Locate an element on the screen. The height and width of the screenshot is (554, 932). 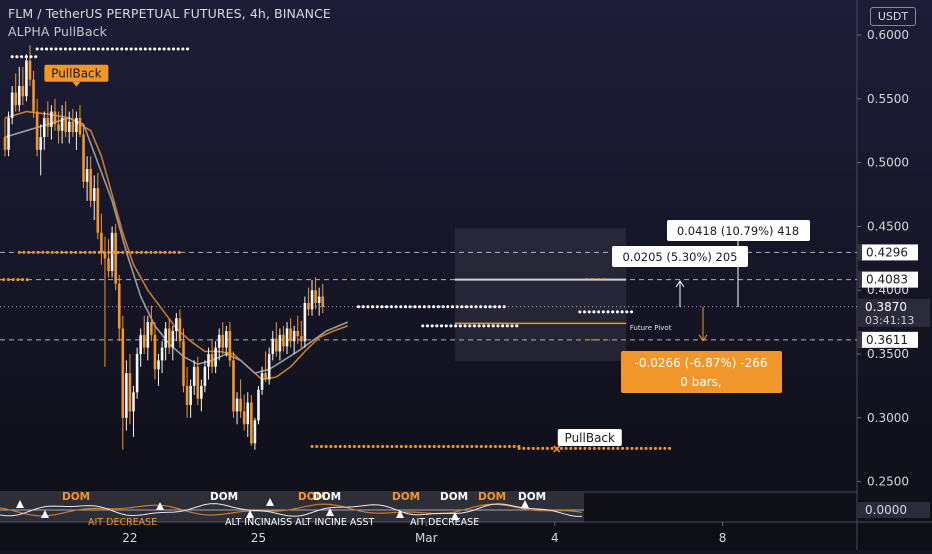
measure-short-text: -0.0266 (-6.87%) -266 is located at coordinates (701, 363).